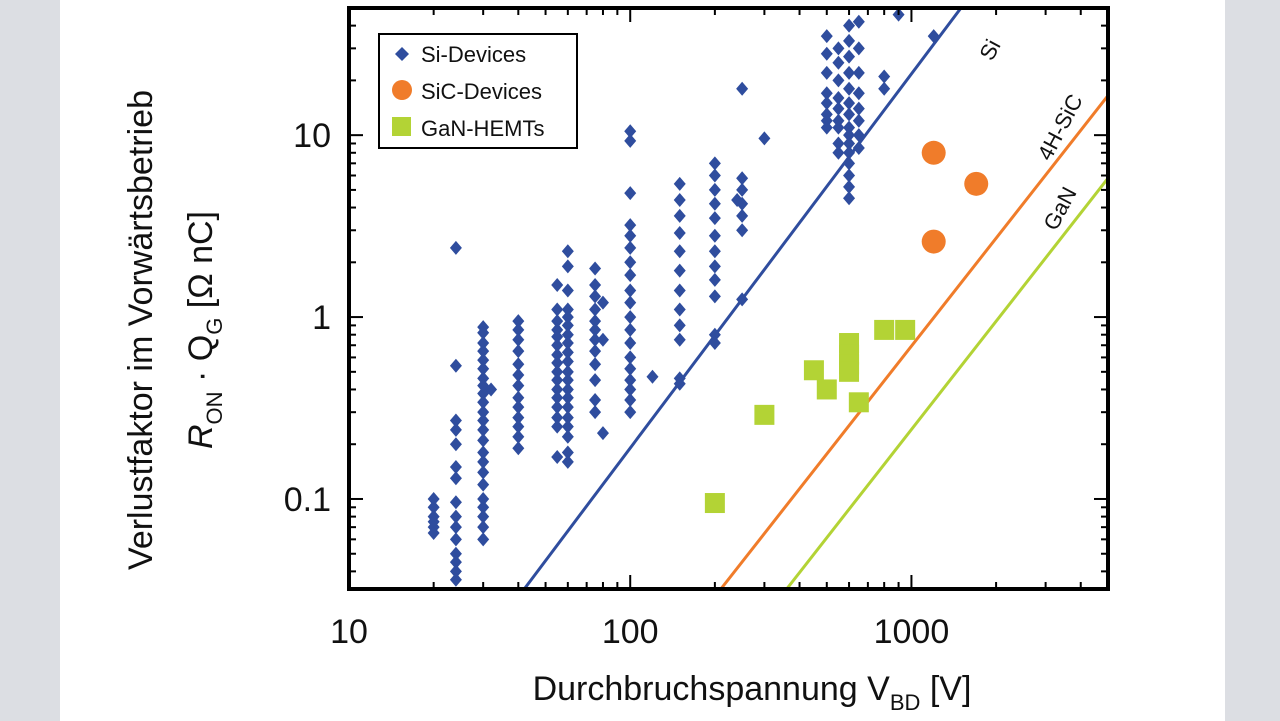 The image size is (1280, 721). I want to click on point-sic-devices, so click(933, 152).